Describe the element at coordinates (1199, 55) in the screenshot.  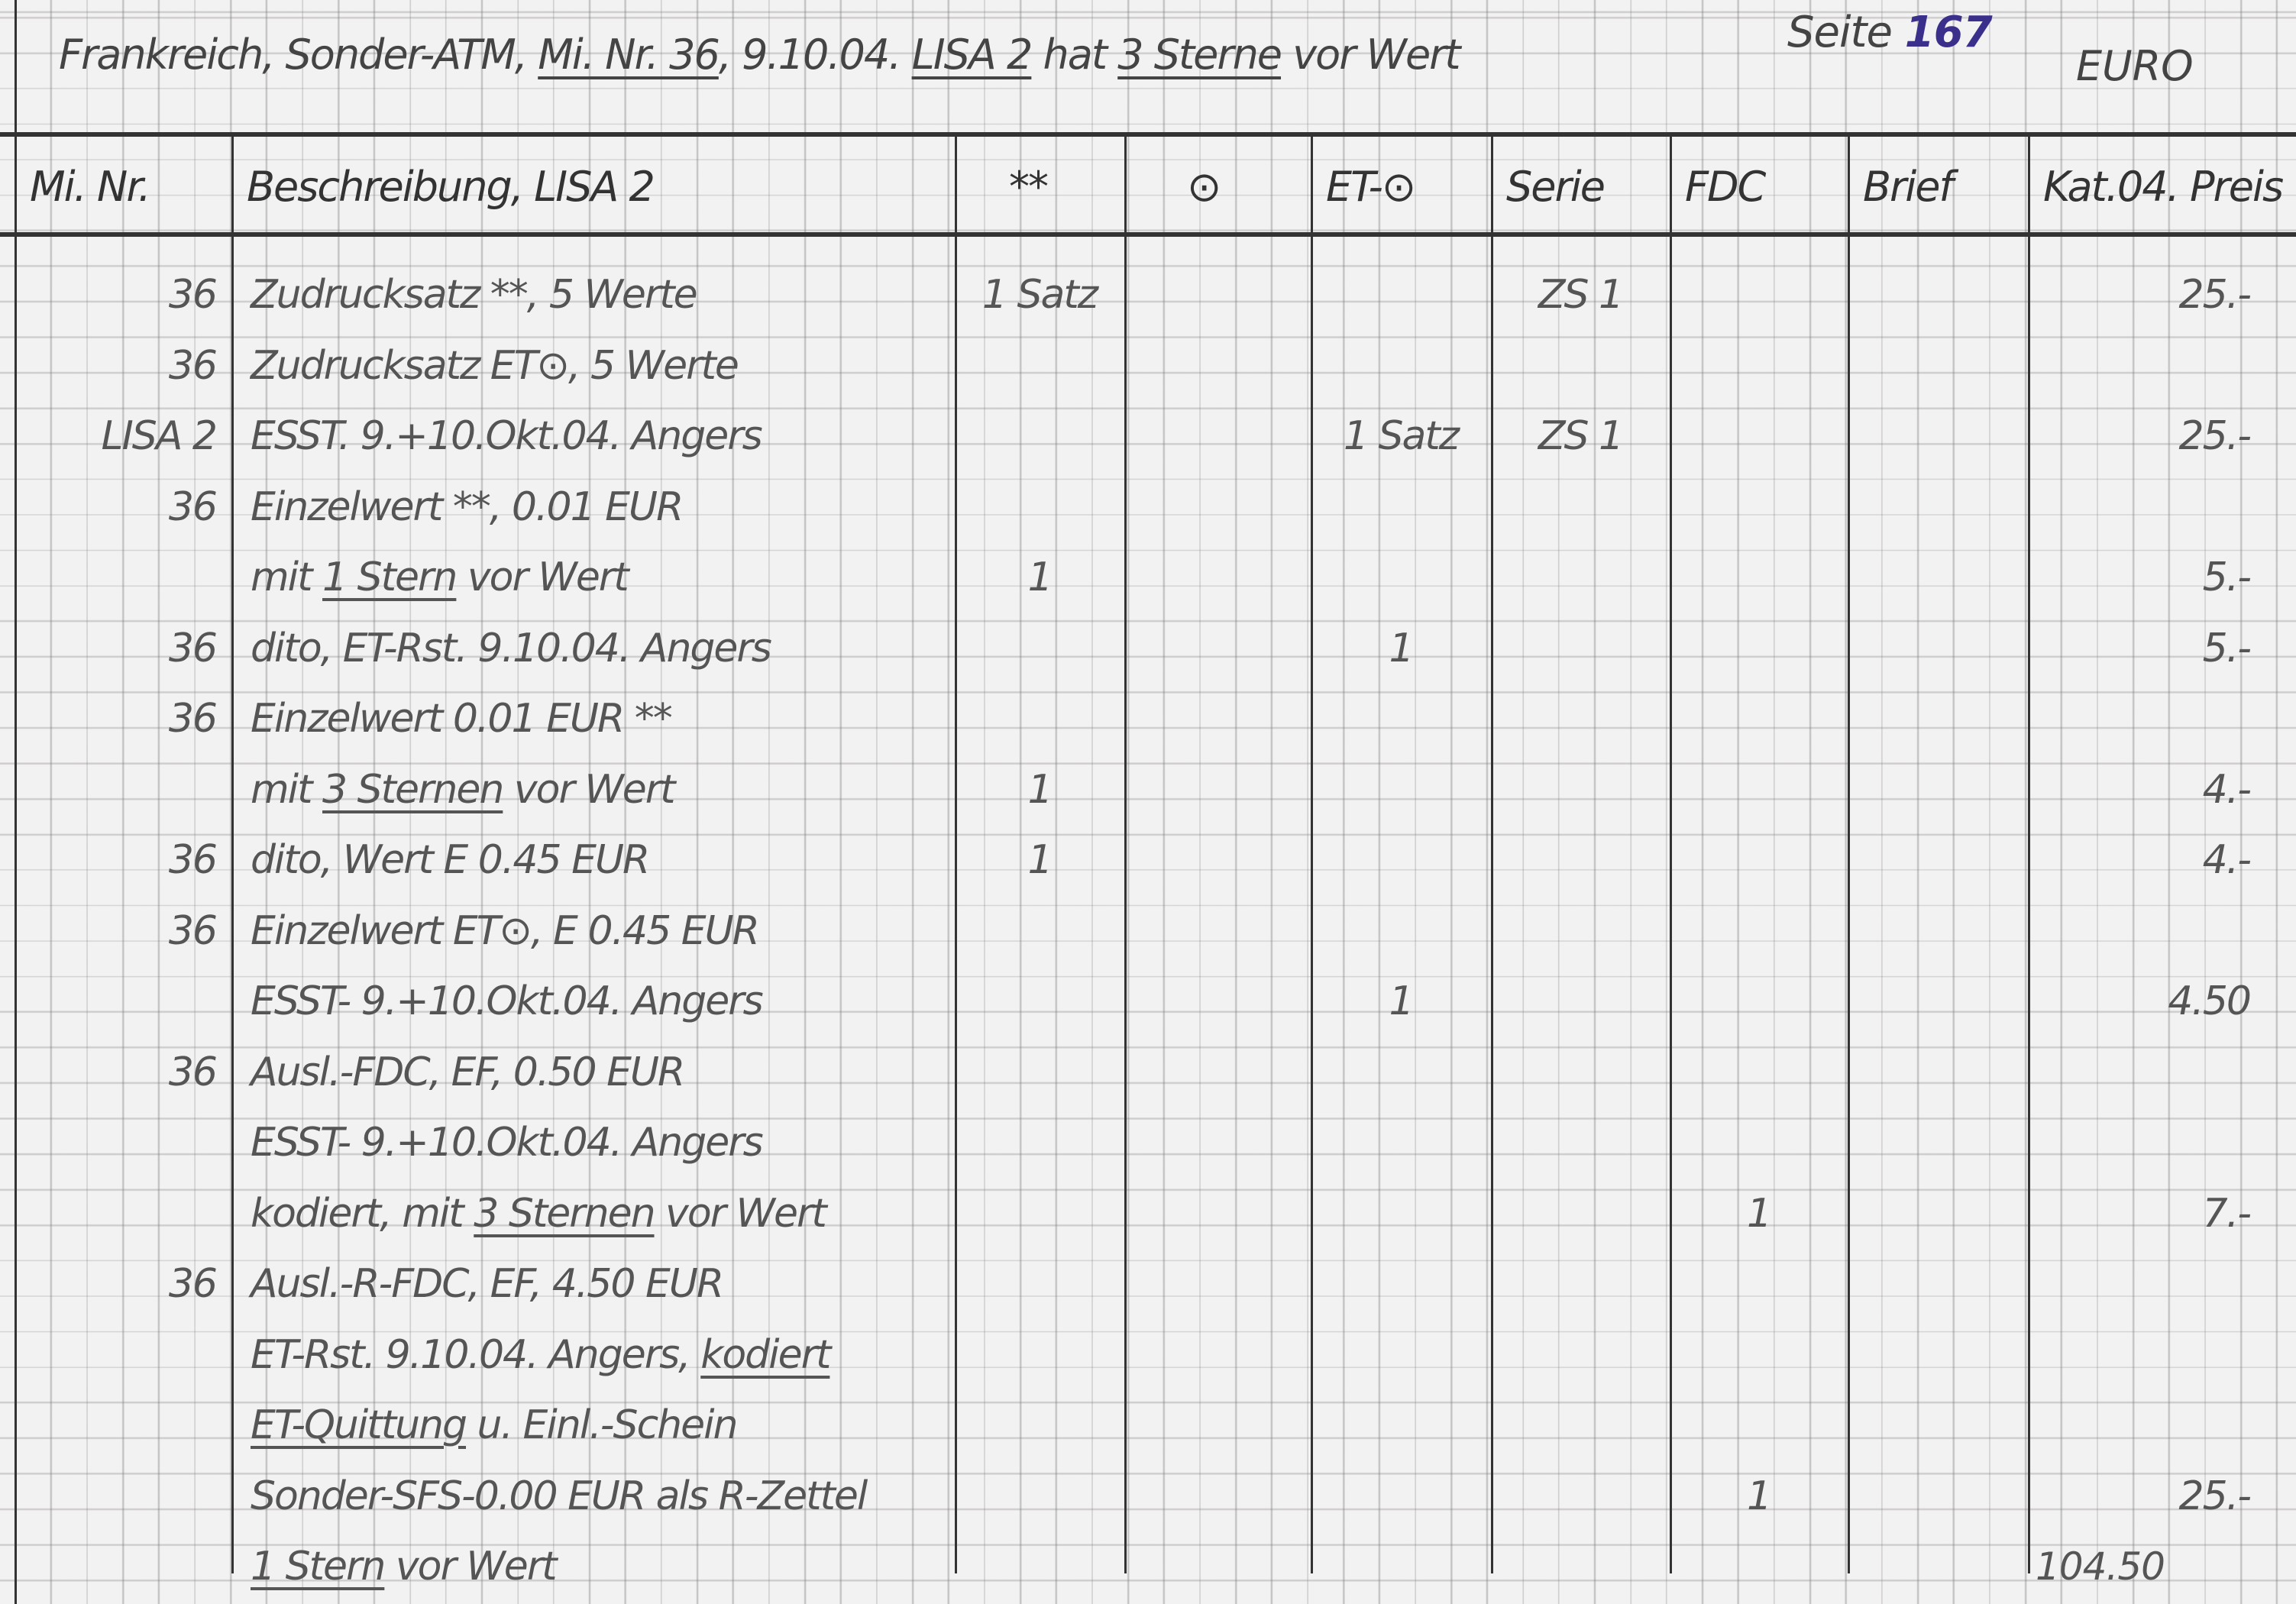
I see `title-segment: 3 Sterne` at that location.